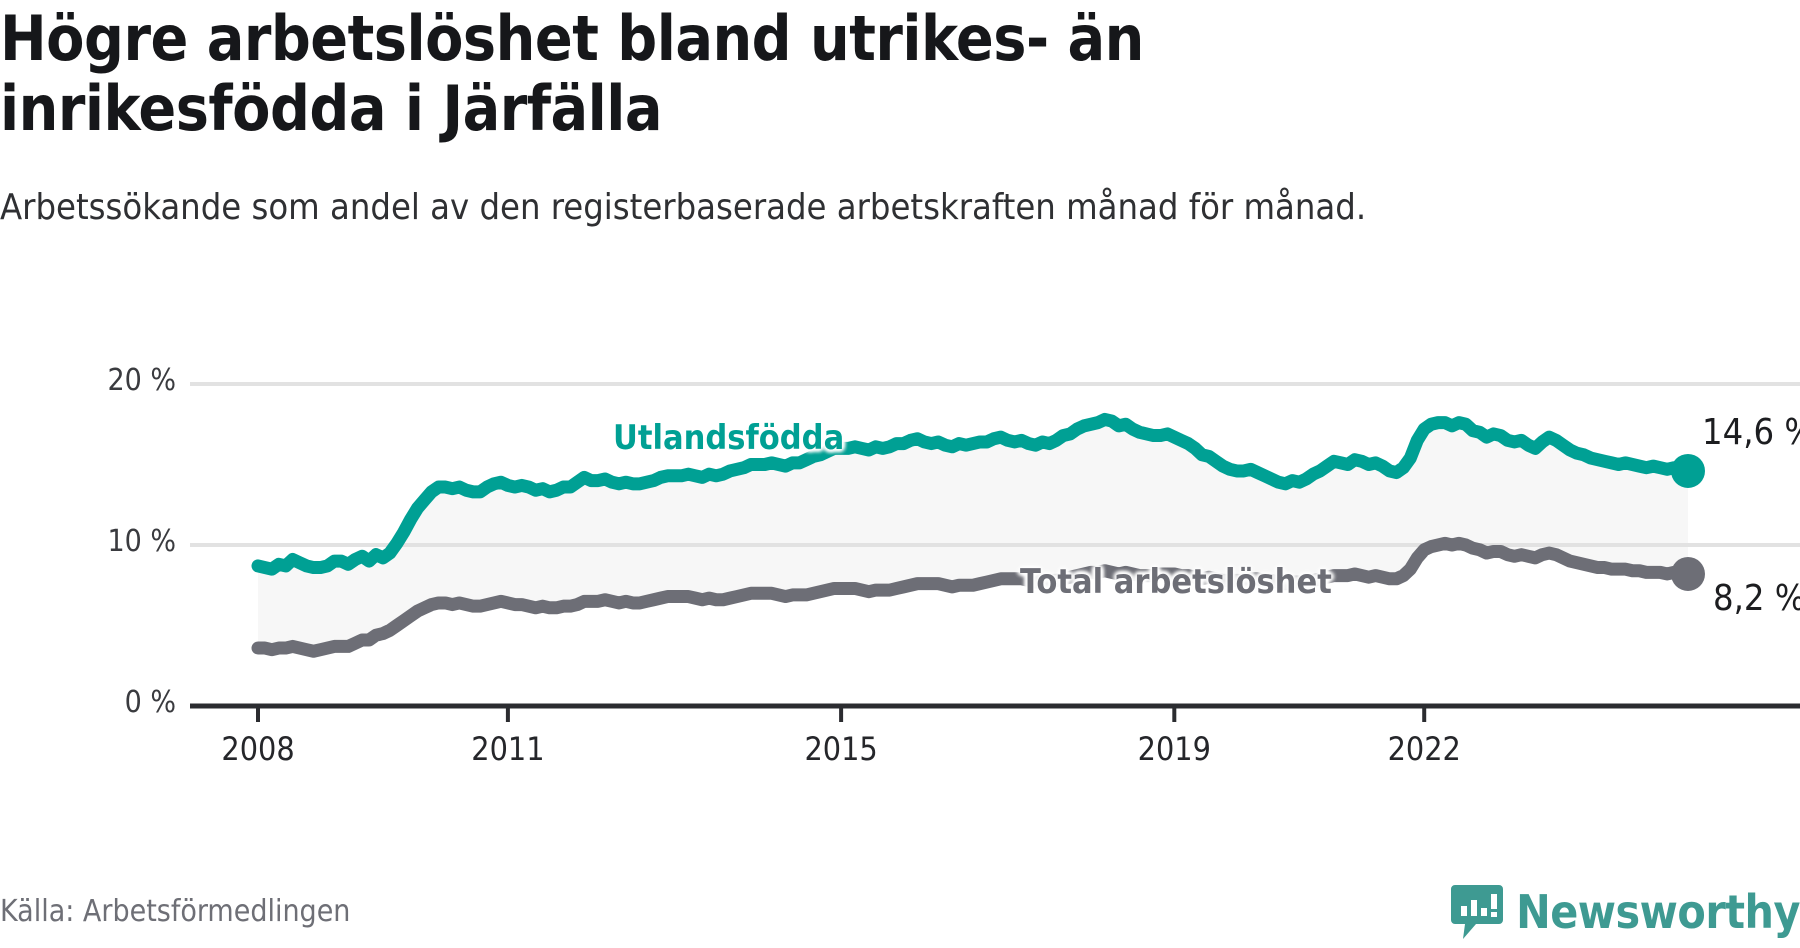 The image size is (1800, 948). What do you see at coordinates (1756, 598) in the screenshot?
I see `end-value-total-arbetsloshet: 8,2 %` at bounding box center [1756, 598].